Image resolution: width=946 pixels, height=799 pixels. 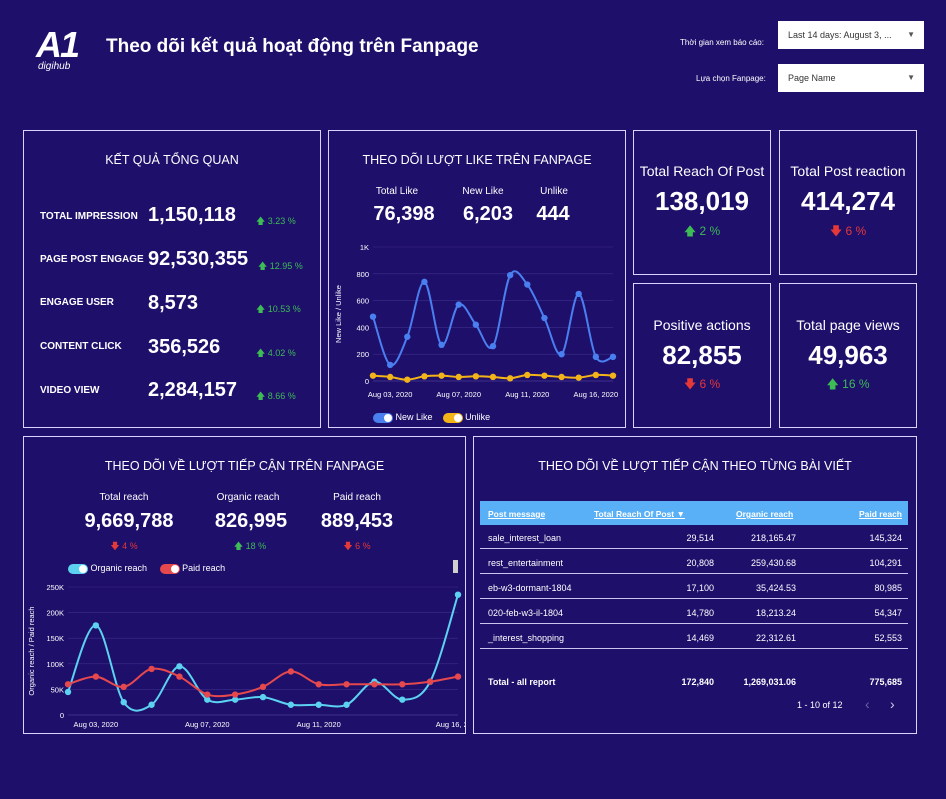 What do you see at coordinates (493, 318) in the screenshot?
I see `series-line` at bounding box center [493, 318].